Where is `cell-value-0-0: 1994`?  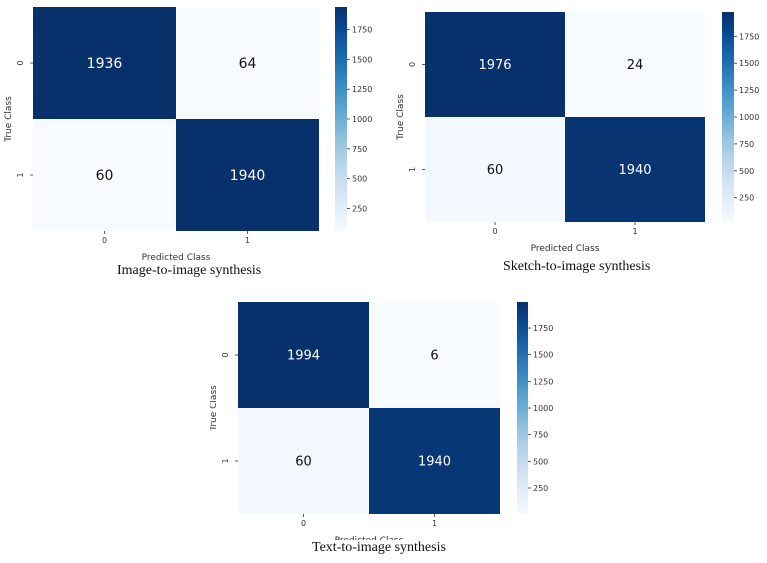 cell-value-0-0: 1994 is located at coordinates (303, 356).